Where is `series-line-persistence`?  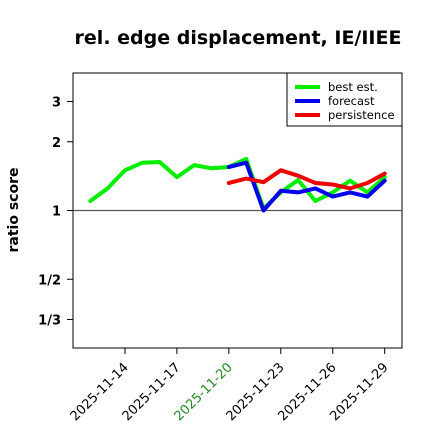
series-line-persistence is located at coordinates (306, 179).